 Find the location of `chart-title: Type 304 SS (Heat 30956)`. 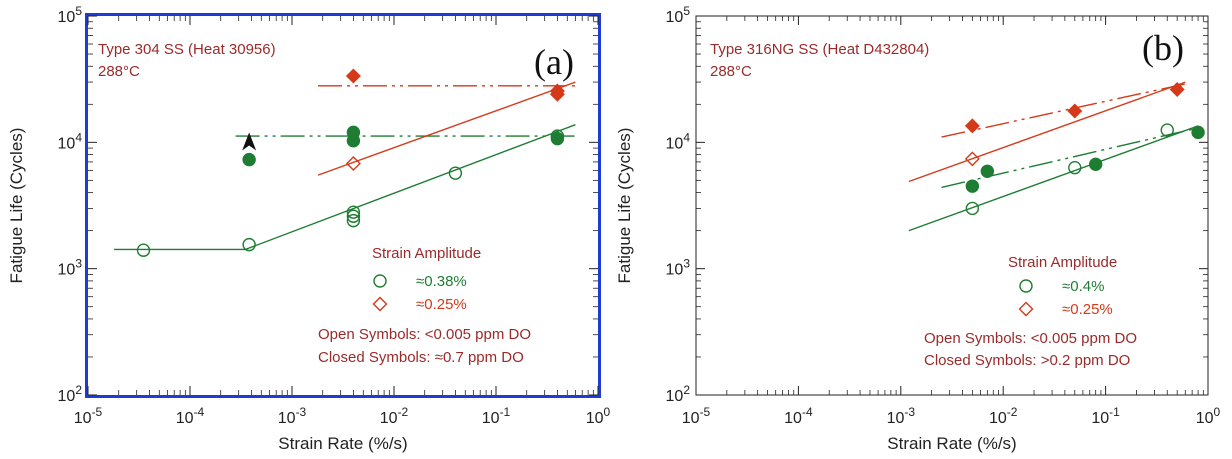

chart-title: Type 304 SS (Heat 30956) is located at coordinates (187, 49).